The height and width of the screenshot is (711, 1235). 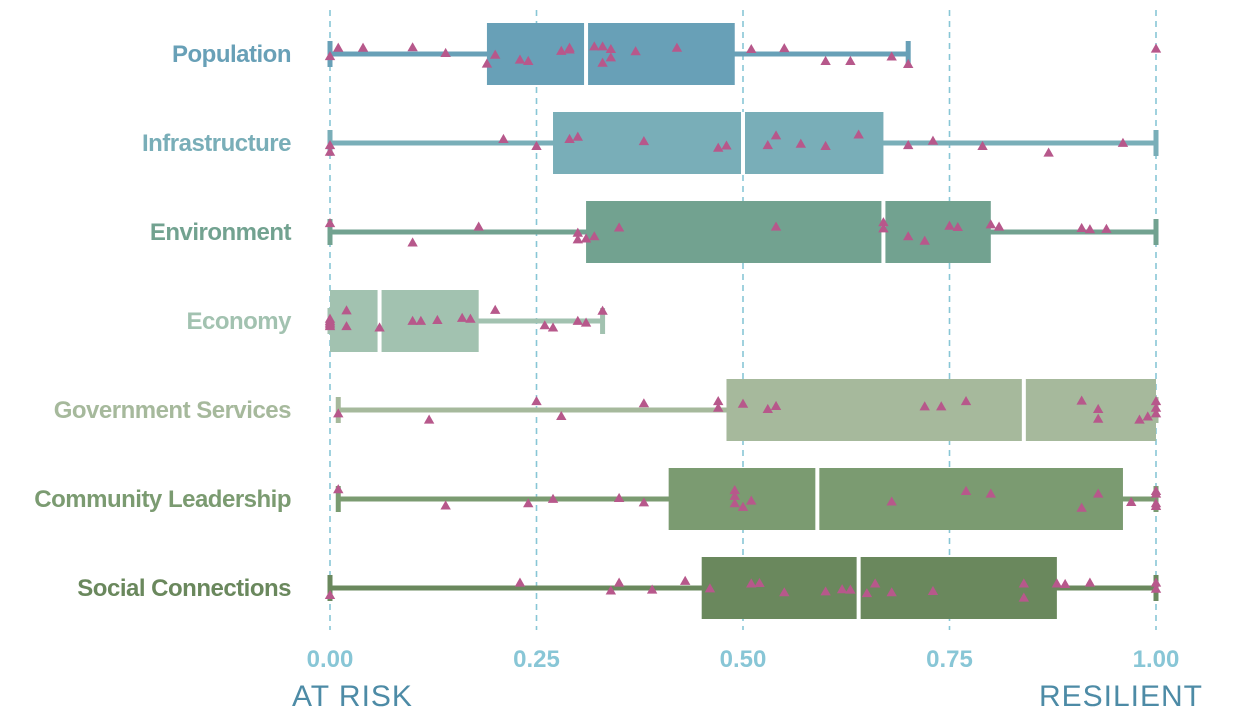 What do you see at coordinates (743, 659) in the screenshot?
I see `x-axis-ticks: 0.00 0.25 0.50 0.75 1.00` at bounding box center [743, 659].